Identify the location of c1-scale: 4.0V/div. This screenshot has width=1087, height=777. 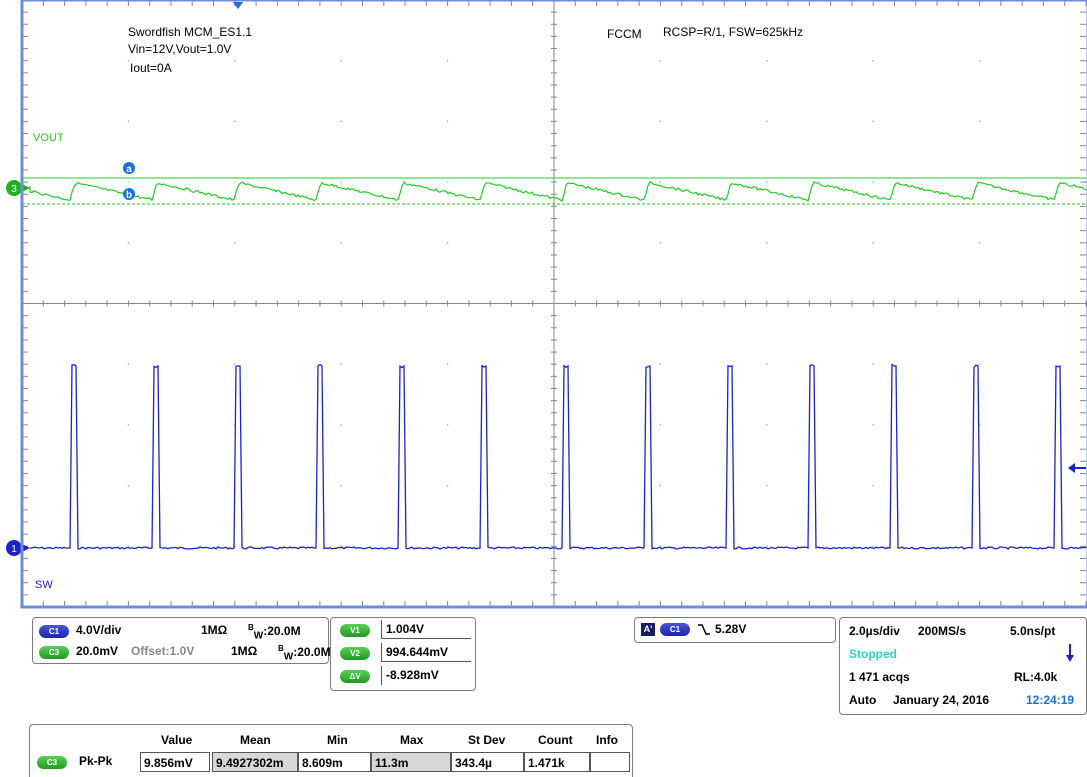
(99, 630).